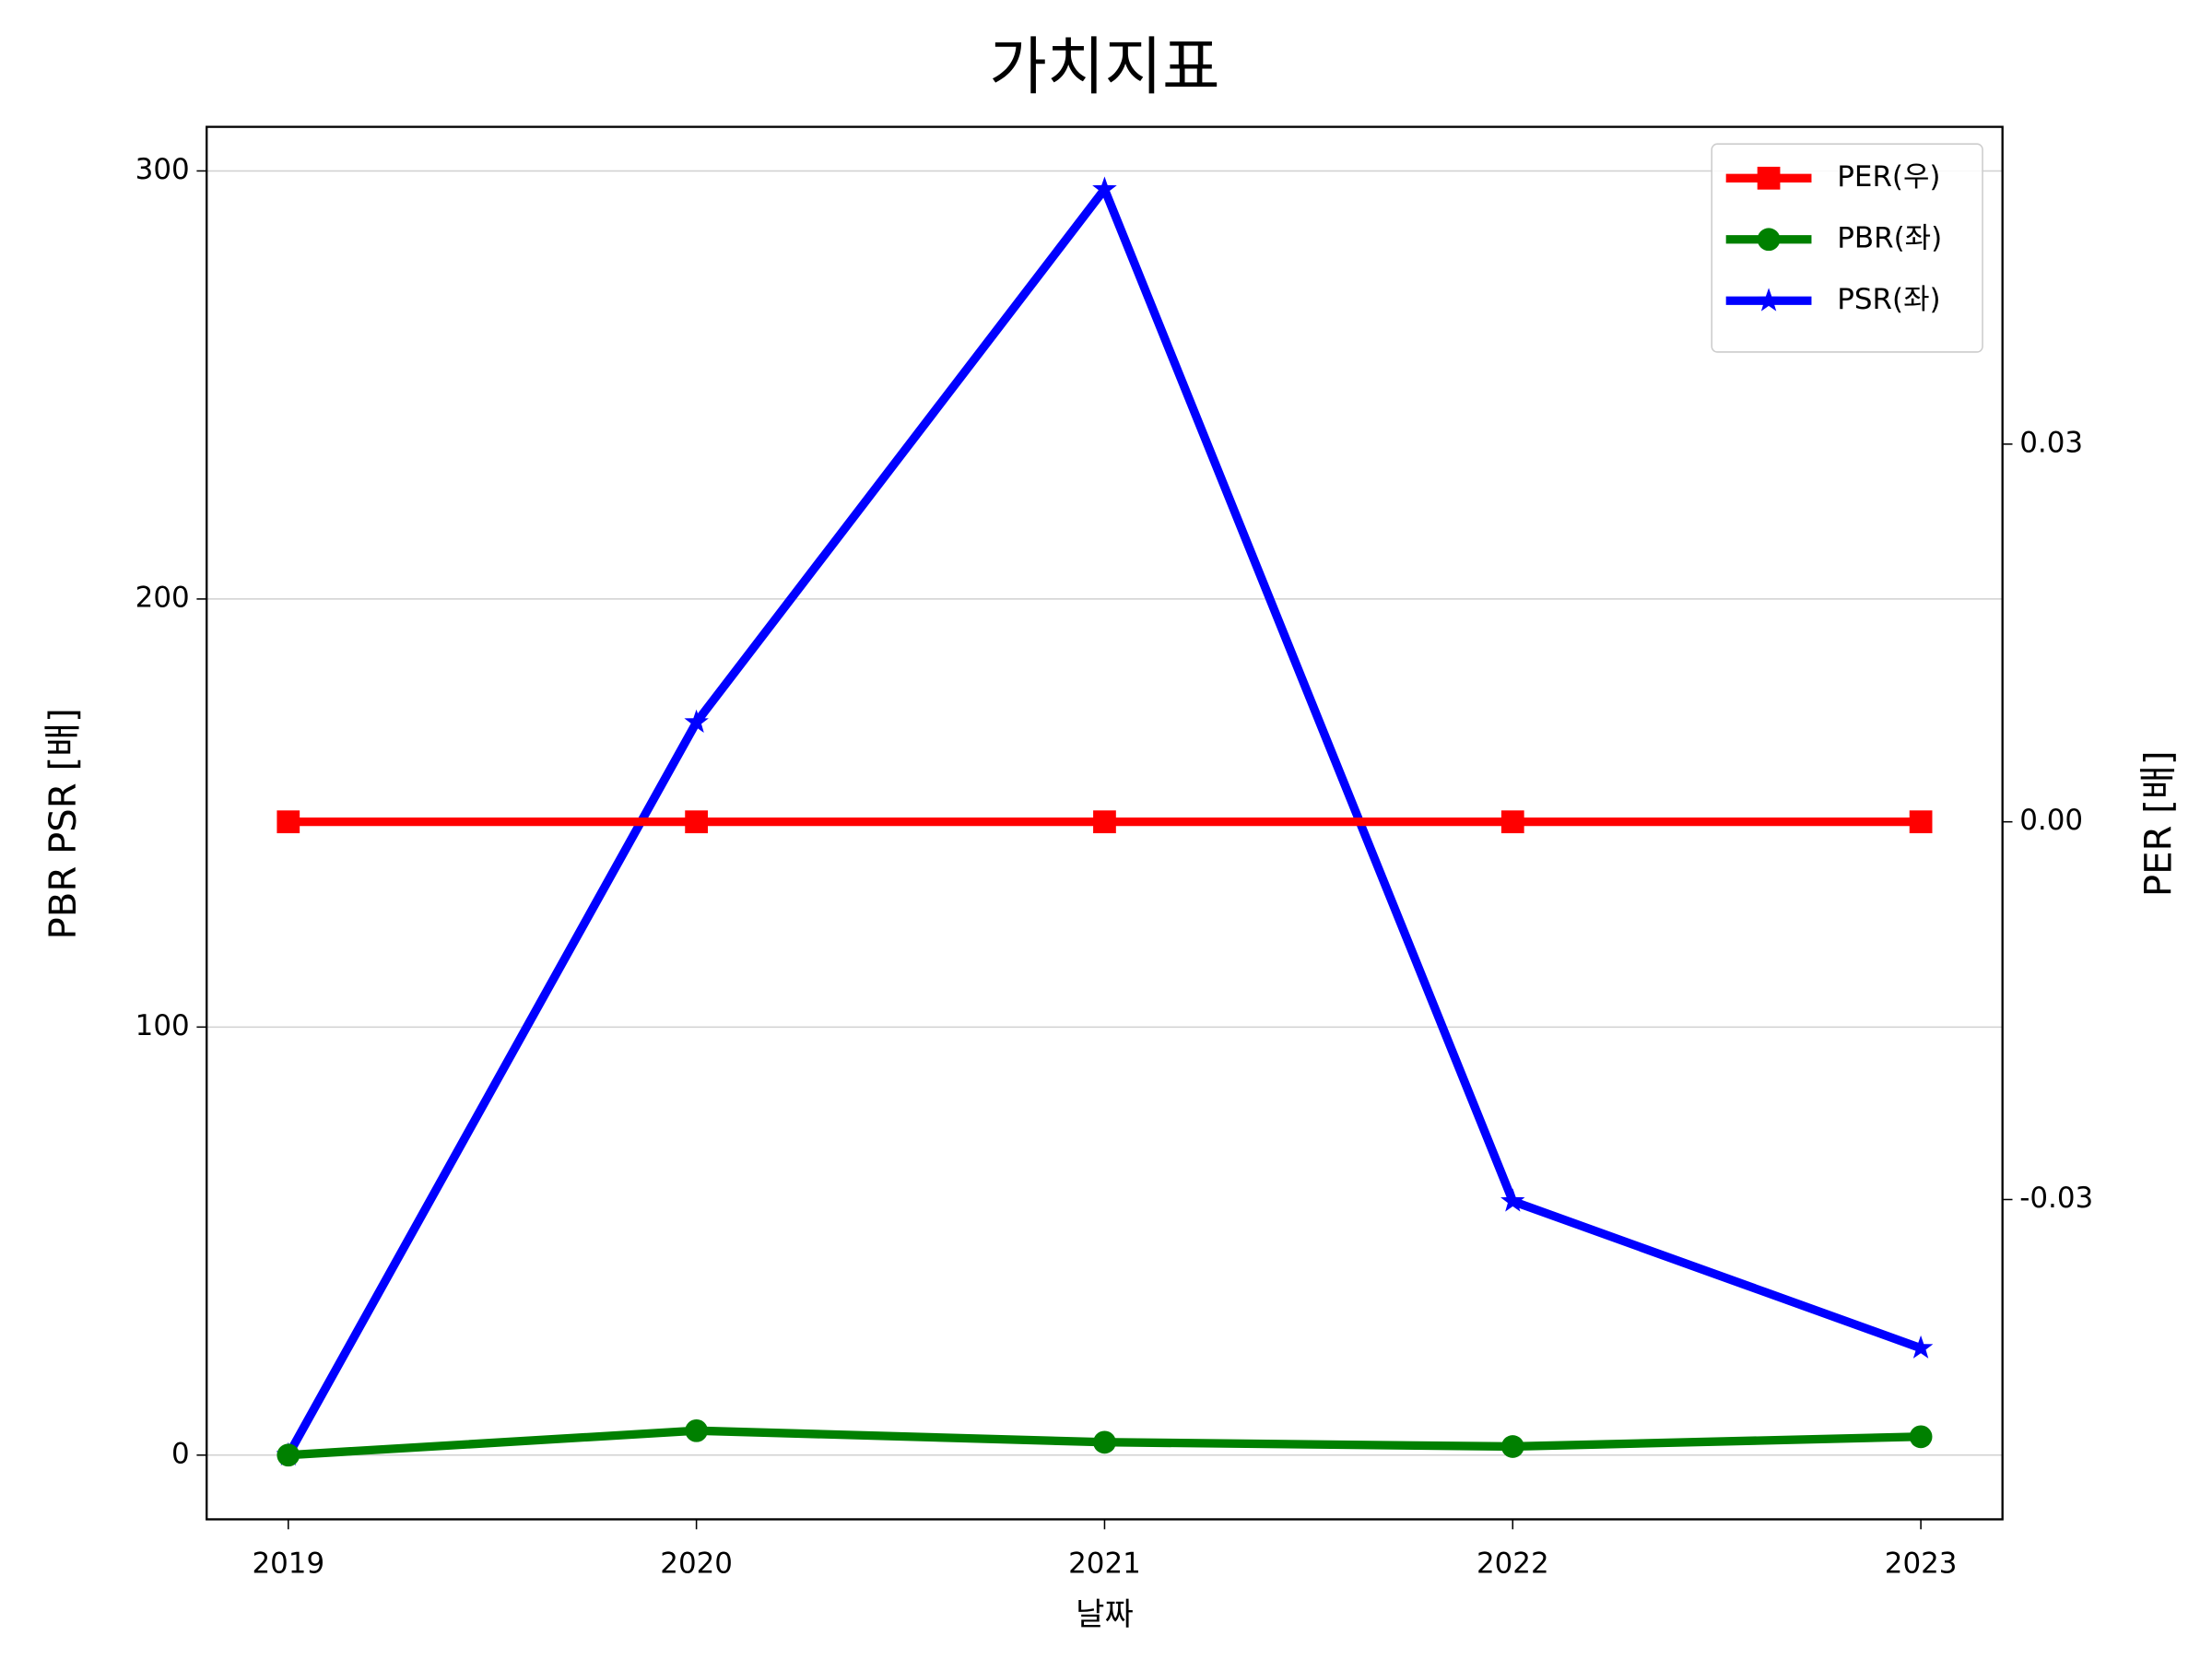 Image resolution: width=2212 pixels, height=1659 pixels. What do you see at coordinates (2051, 442) in the screenshot?
I see `y2-tick-label: 0.03` at bounding box center [2051, 442].